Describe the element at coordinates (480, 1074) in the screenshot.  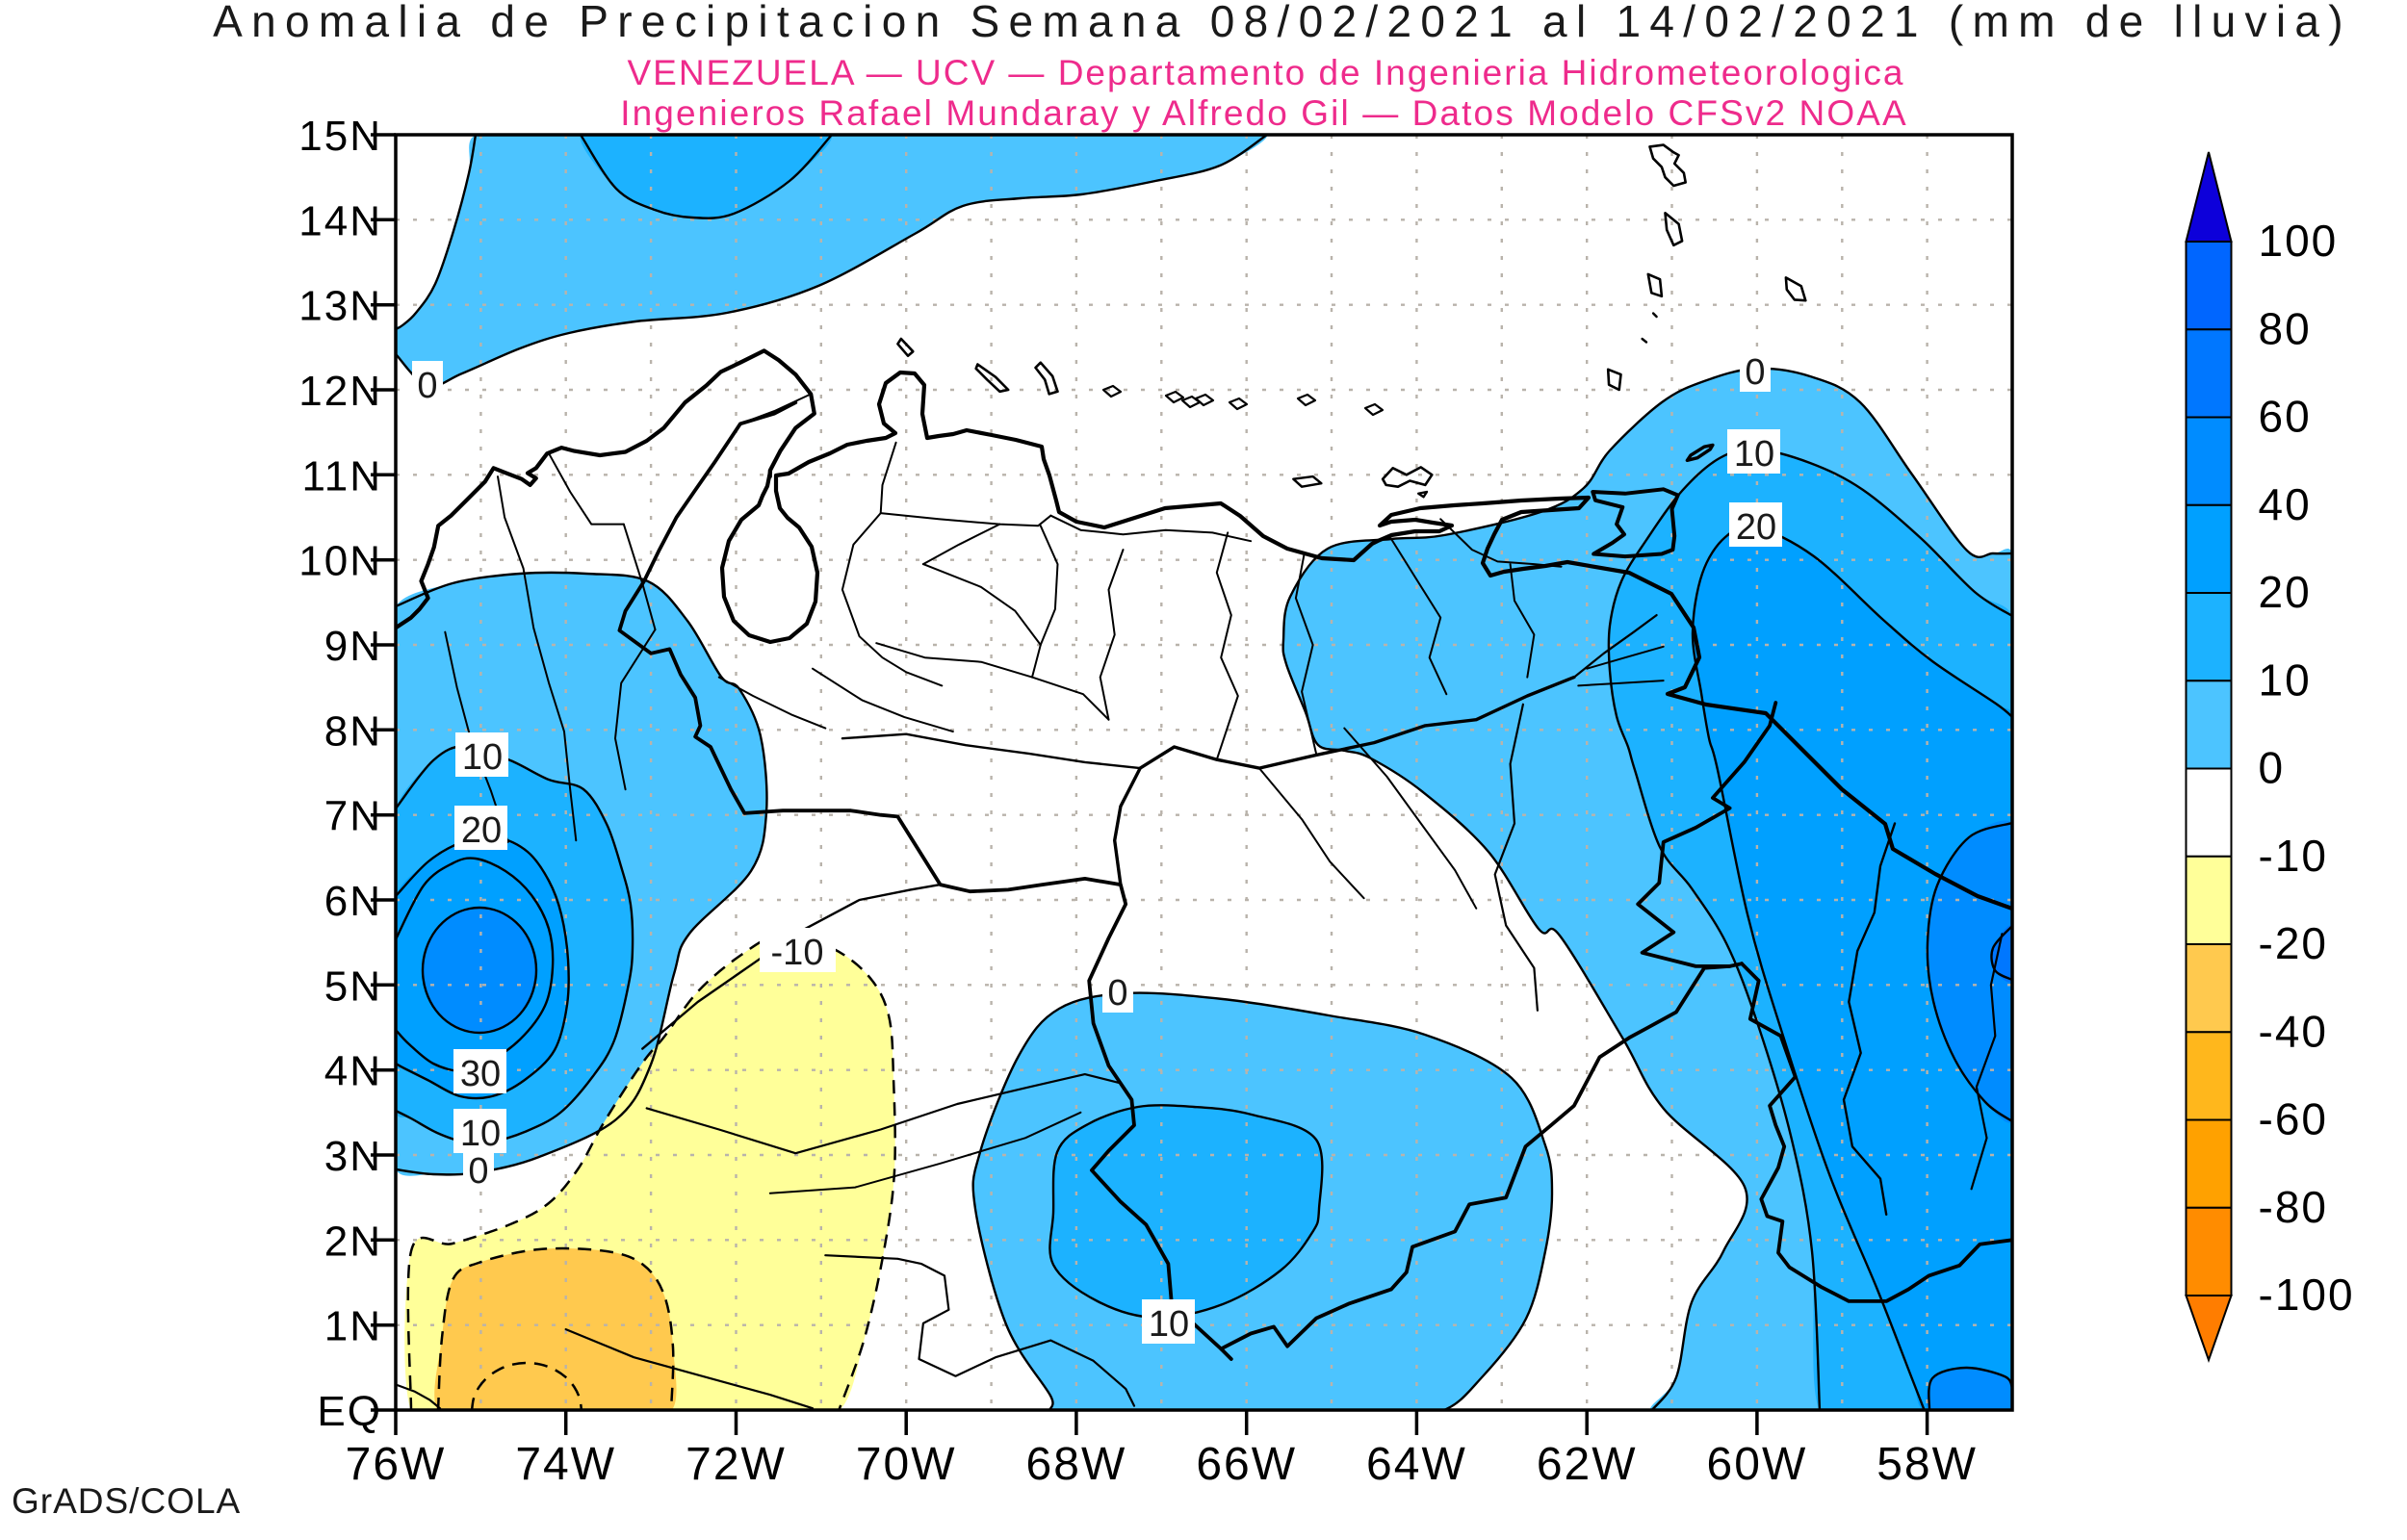
I see `svg-text: 30` at that location.